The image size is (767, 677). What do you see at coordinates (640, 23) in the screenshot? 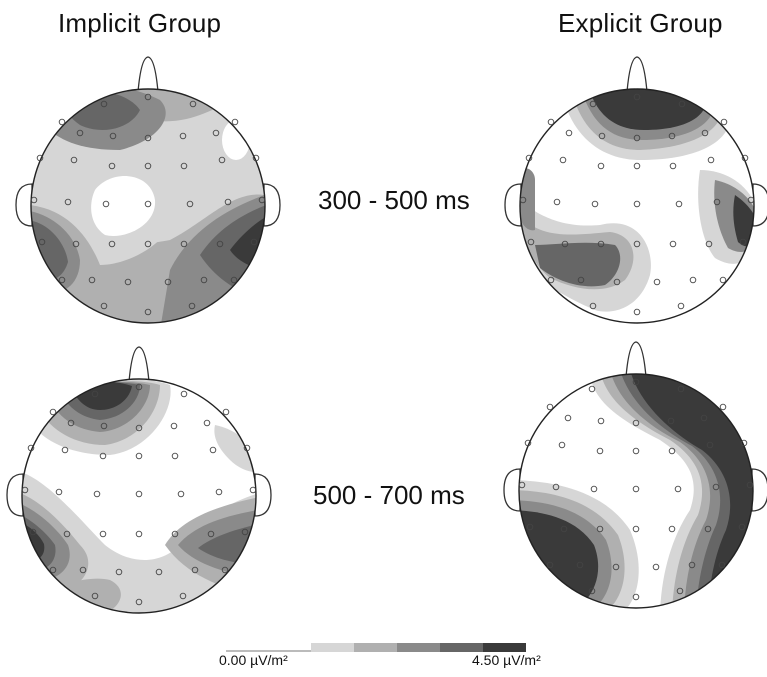
I see `explicit-group-title: Explicit Group` at bounding box center [640, 23].